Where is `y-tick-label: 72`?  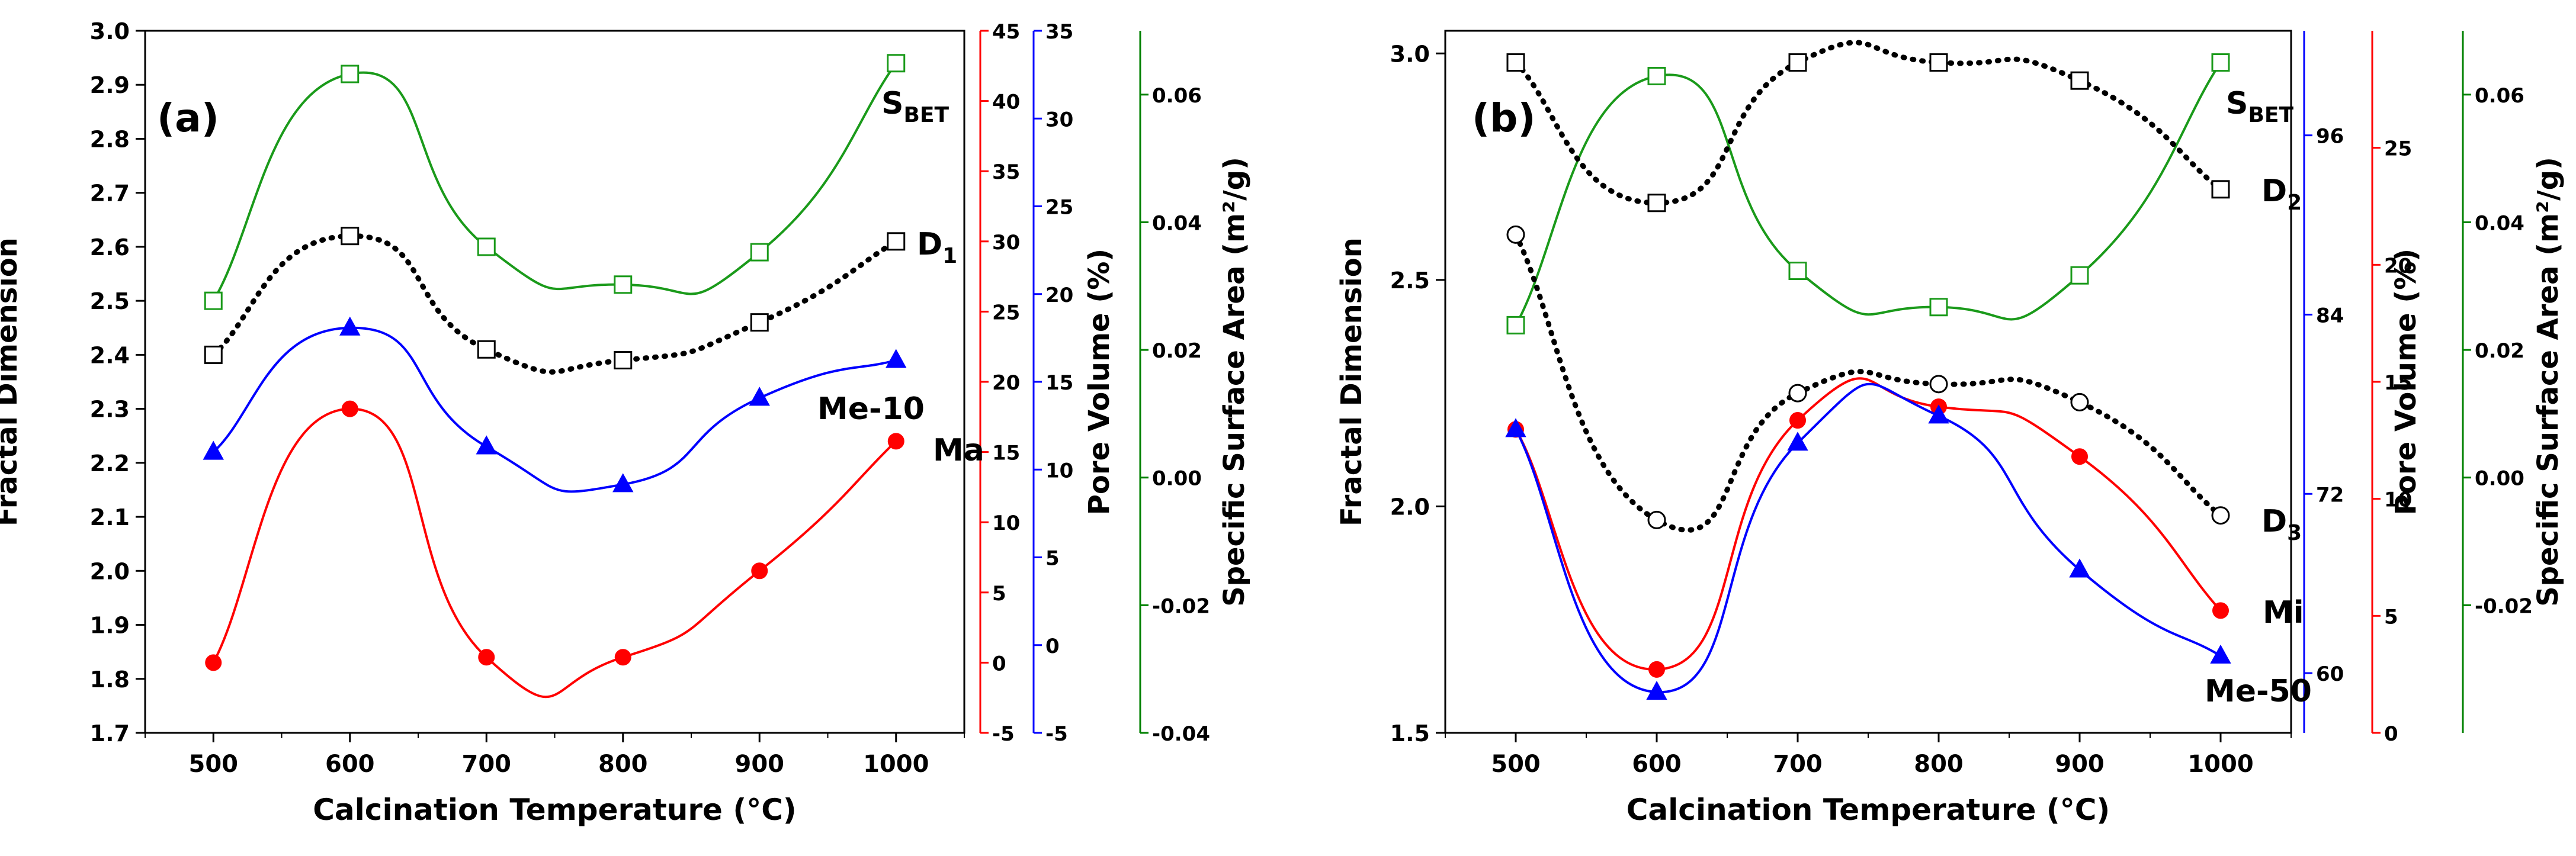 y-tick-label: 72 is located at coordinates (2330, 495).